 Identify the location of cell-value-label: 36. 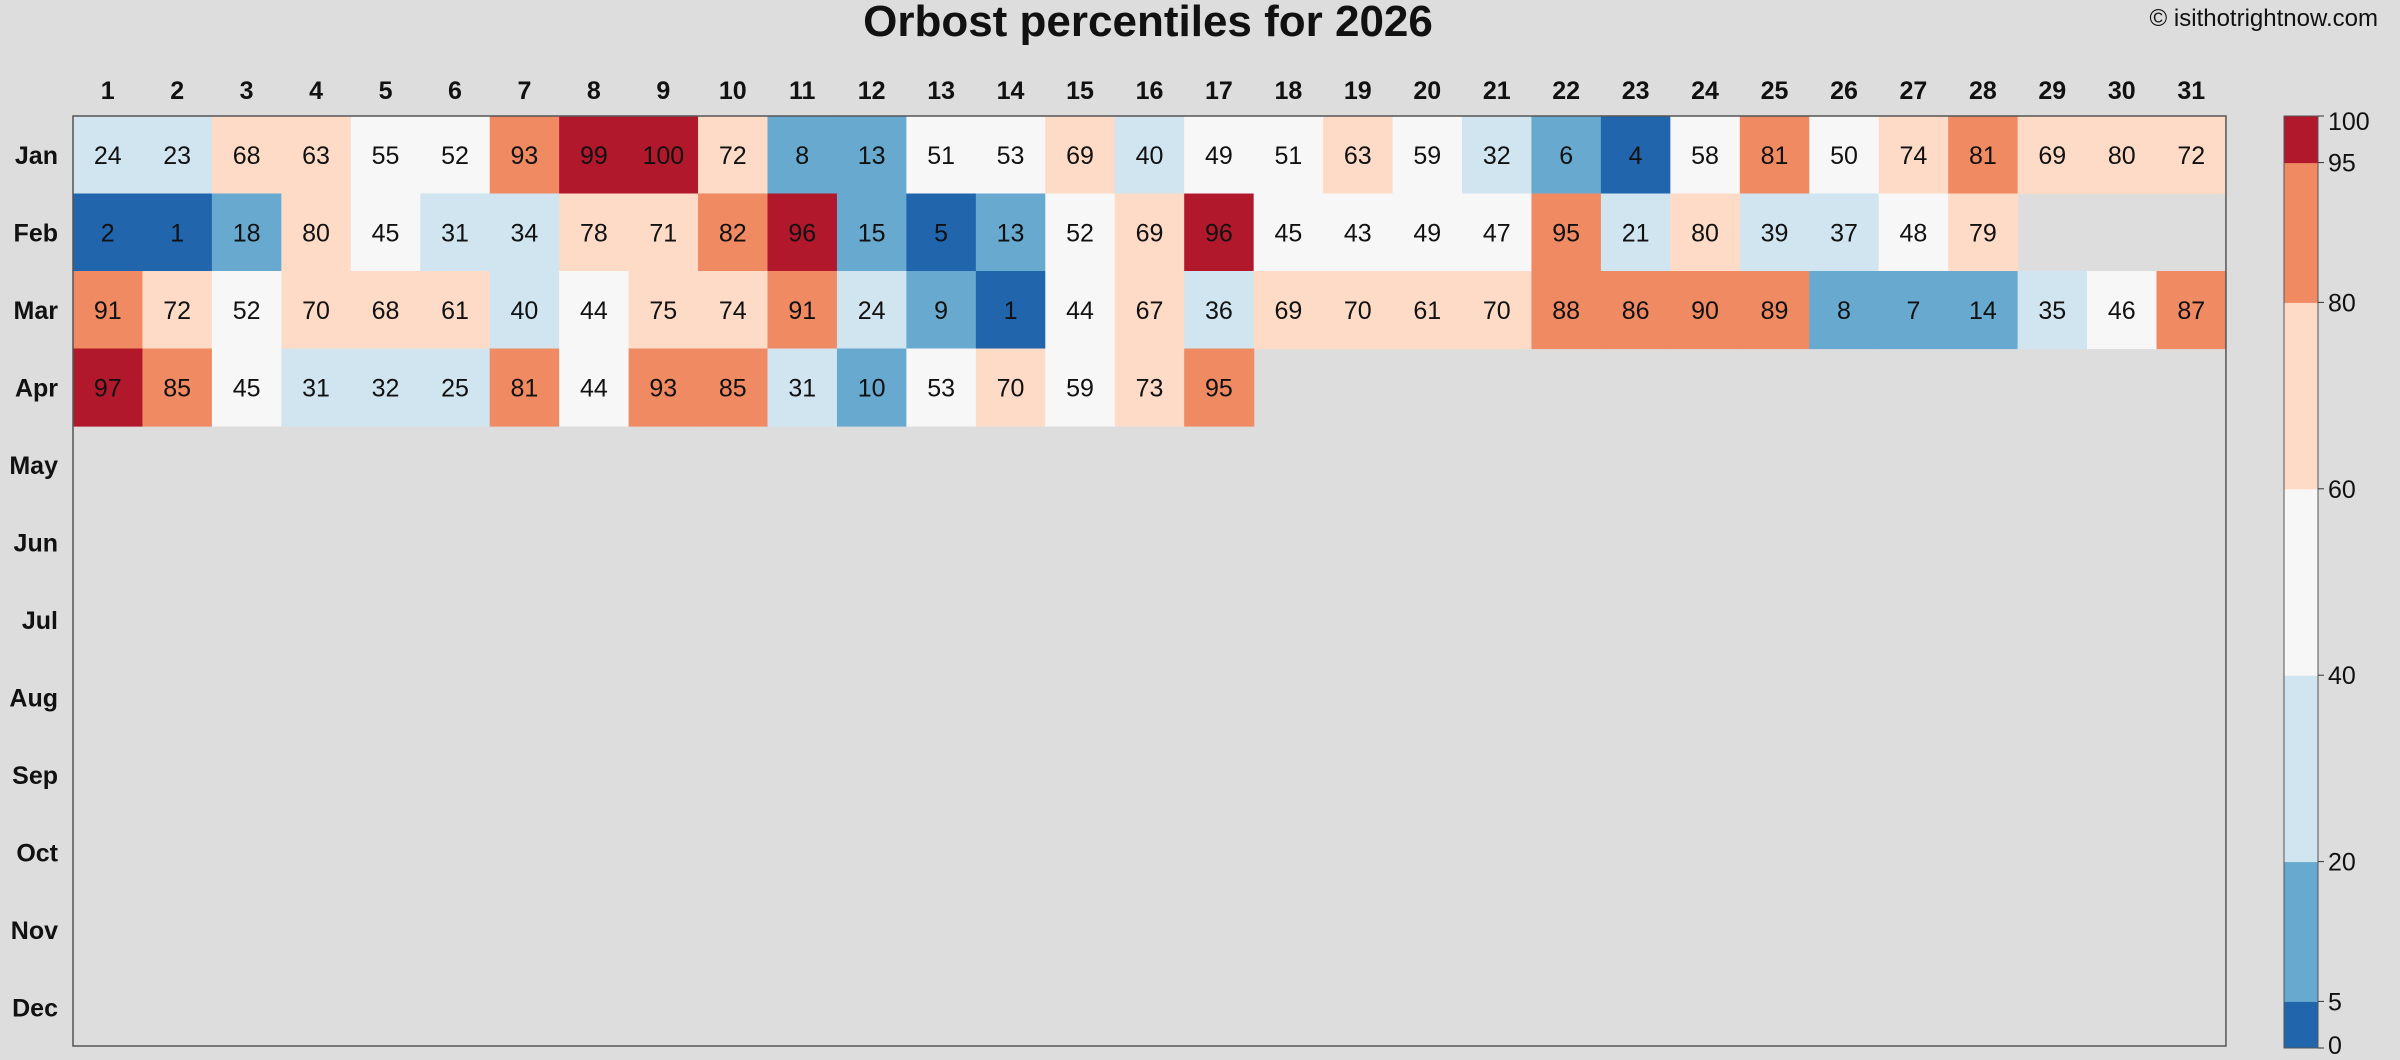
(1219, 311).